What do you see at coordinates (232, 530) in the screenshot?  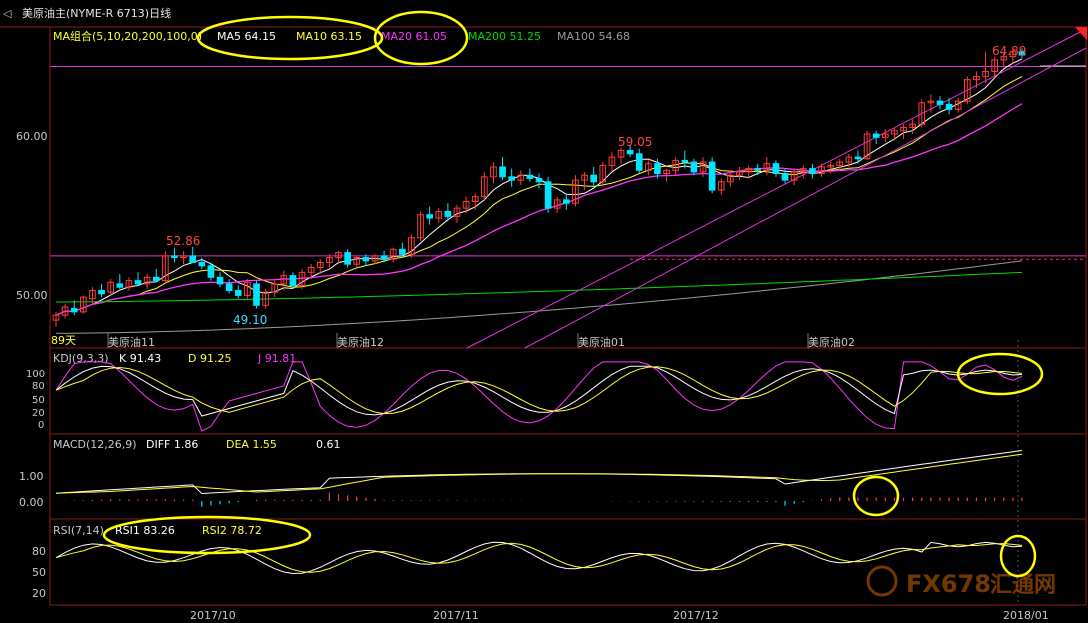 I see `rsi2-value: RSI2 78.72` at bounding box center [232, 530].